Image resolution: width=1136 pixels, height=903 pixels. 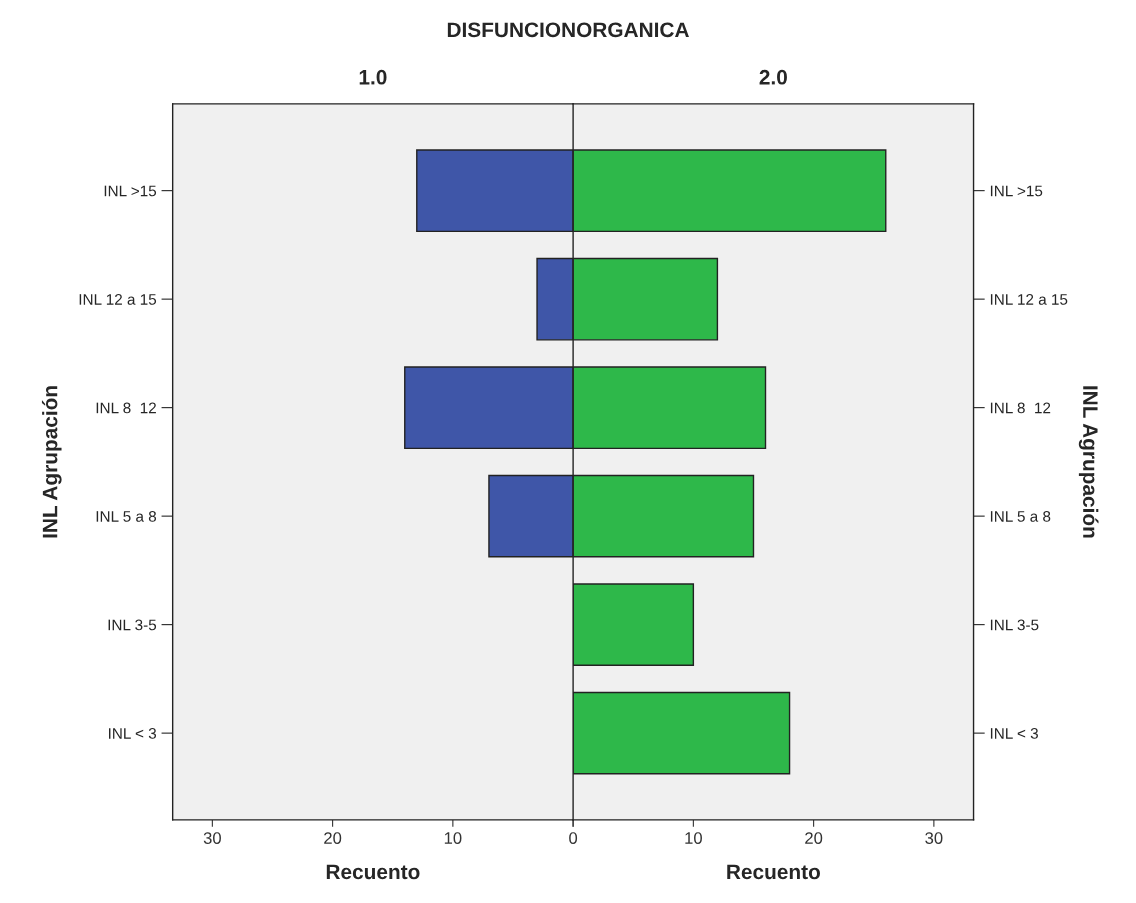 I want to click on chart-subtitle: 2.0, so click(x=773, y=77).